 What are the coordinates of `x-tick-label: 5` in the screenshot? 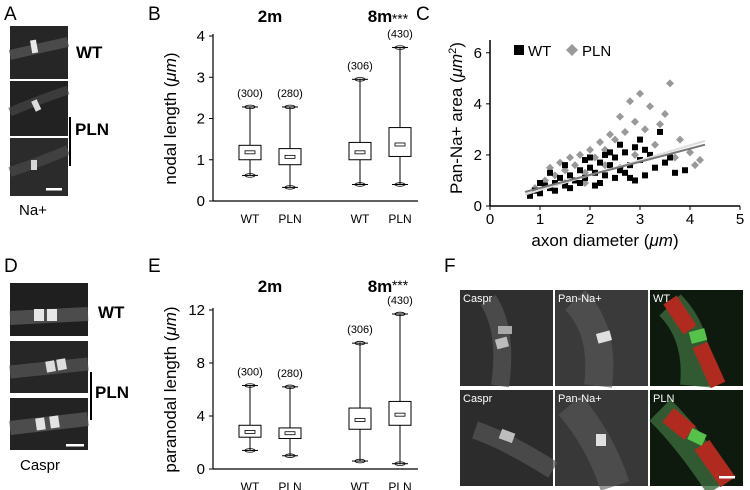 It's located at (740, 219).